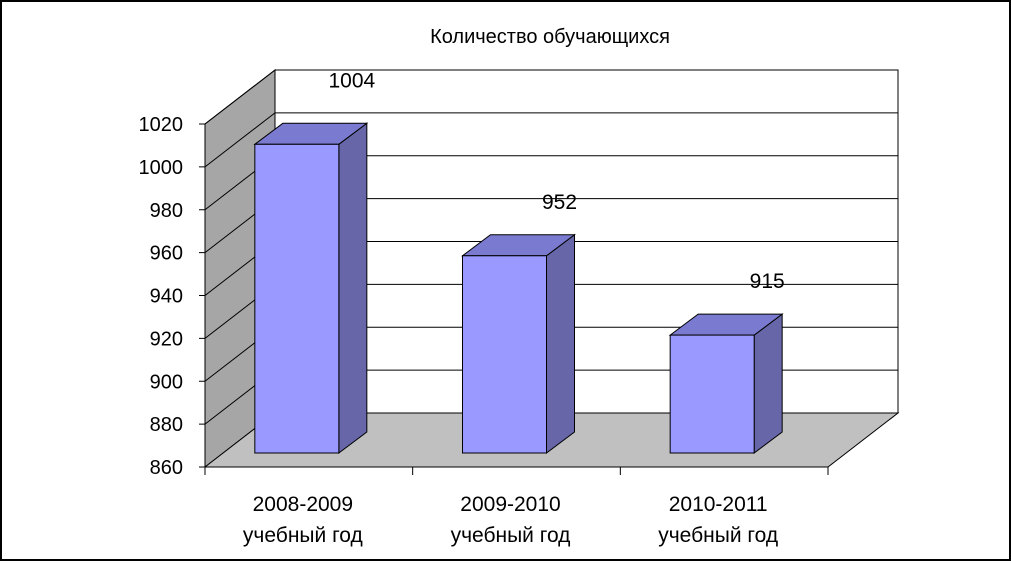  What do you see at coordinates (166, 254) in the screenshot?
I see `y-tick-label: 960` at bounding box center [166, 254].